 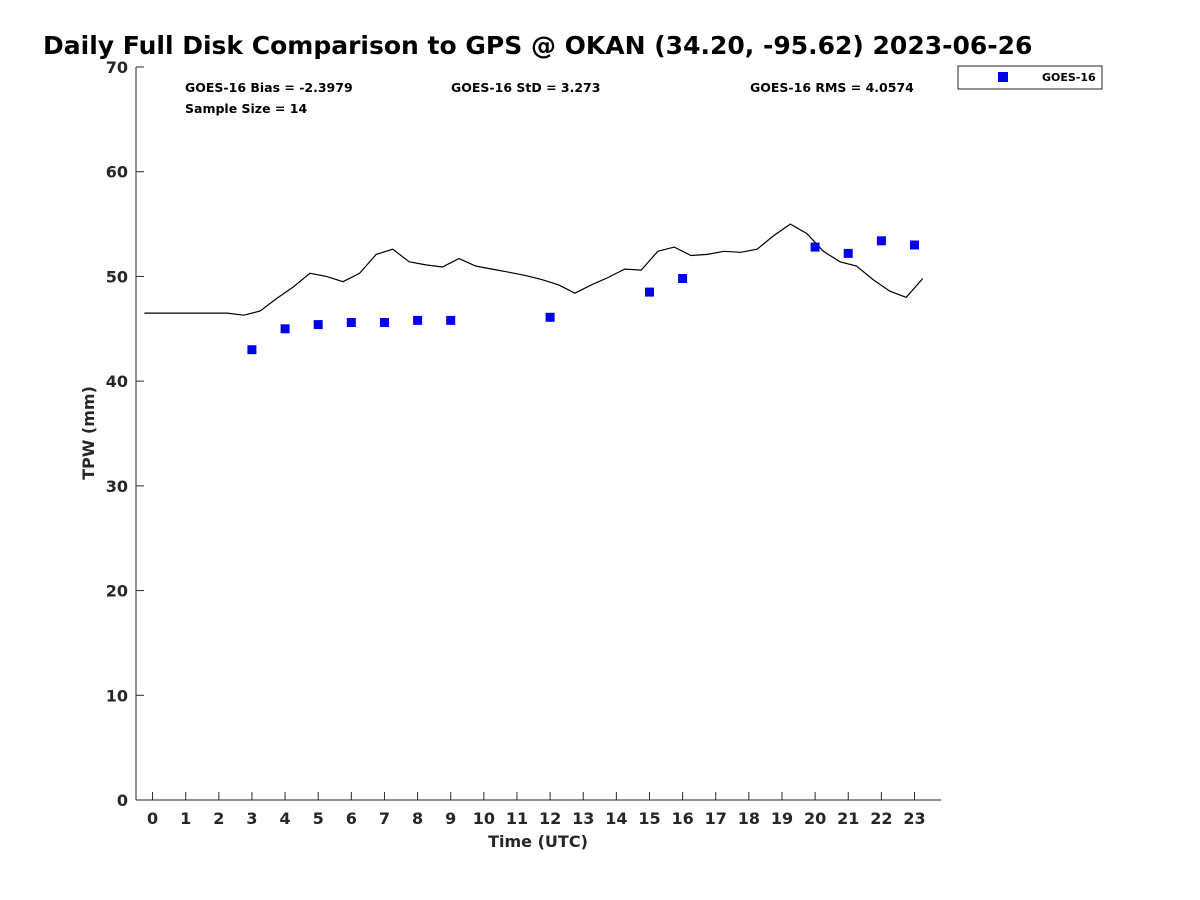 What do you see at coordinates (716, 818) in the screenshot?
I see `x-tick-label: 17` at bounding box center [716, 818].